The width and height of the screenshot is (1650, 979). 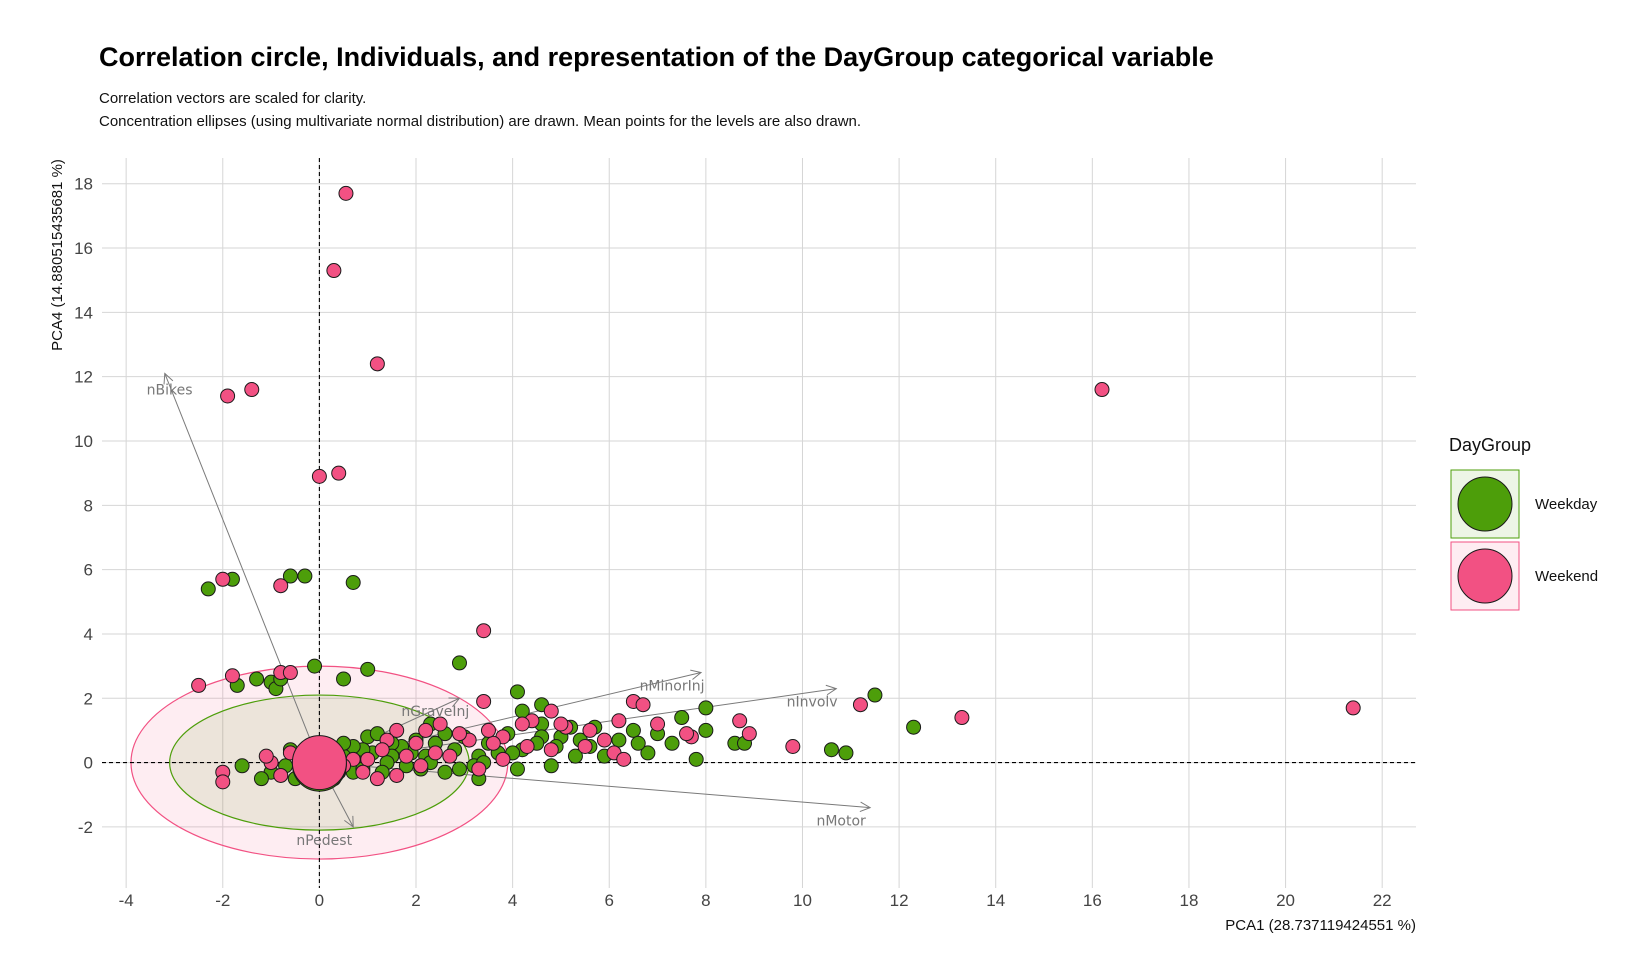 I want to click on x-tick-label: 12, so click(x=899, y=900).